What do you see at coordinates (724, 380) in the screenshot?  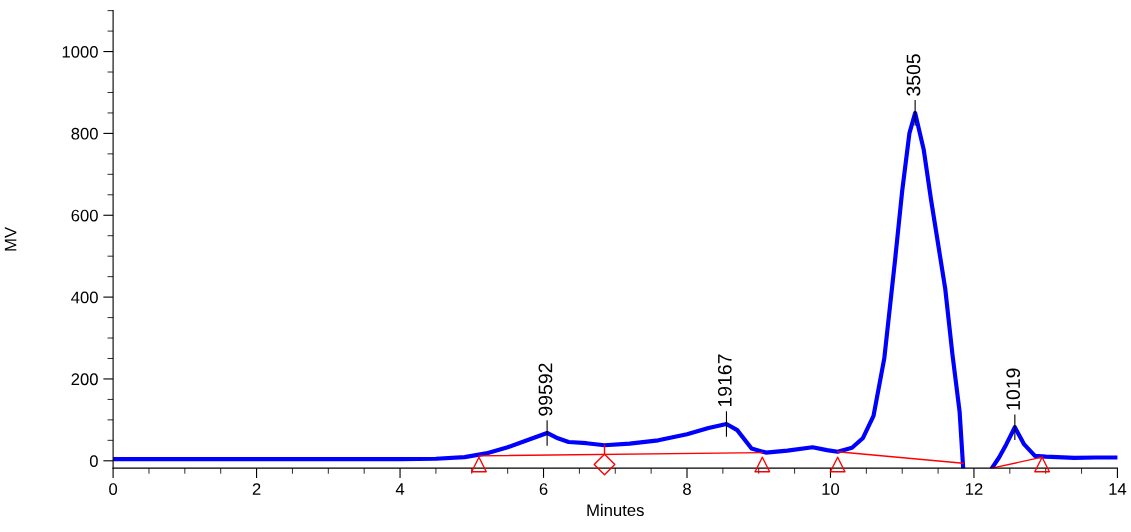 I see `annotation: 19167` at bounding box center [724, 380].